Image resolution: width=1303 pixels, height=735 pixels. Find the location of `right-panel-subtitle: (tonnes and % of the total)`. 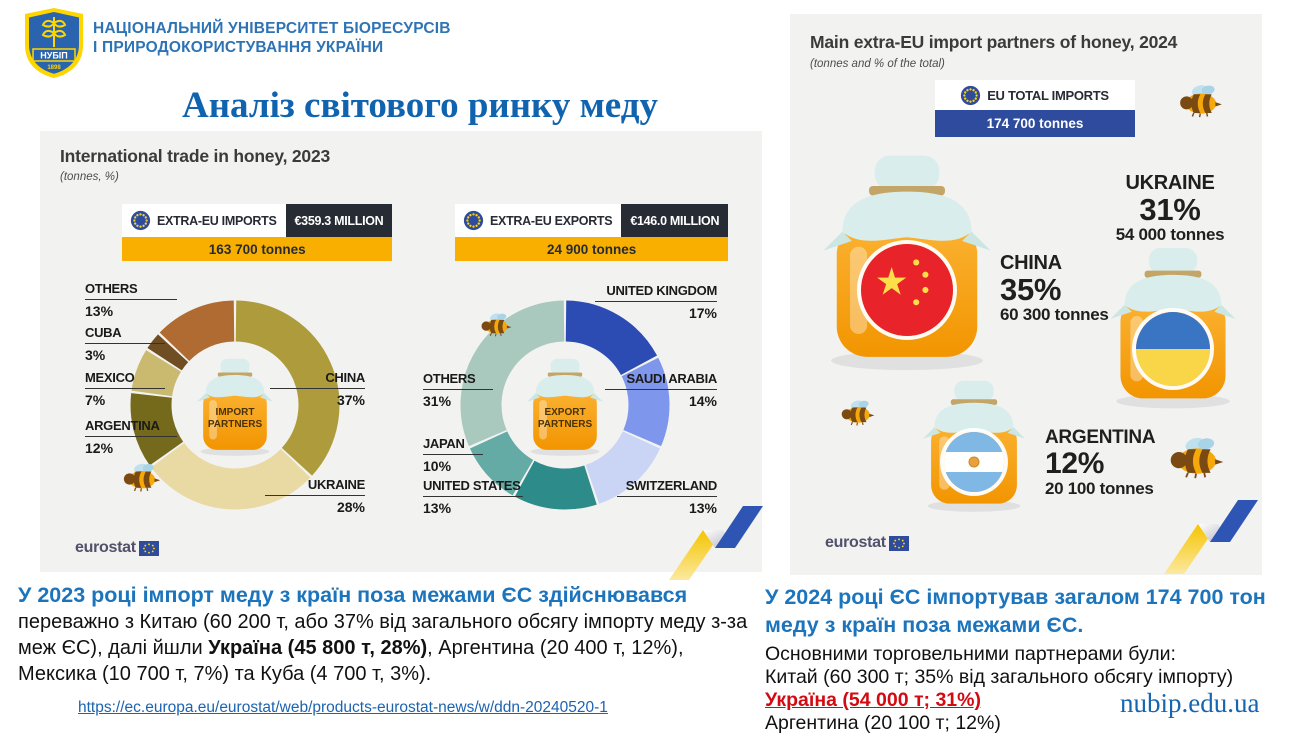

right-panel-subtitle: (tonnes and % of the total) is located at coordinates (877, 64).